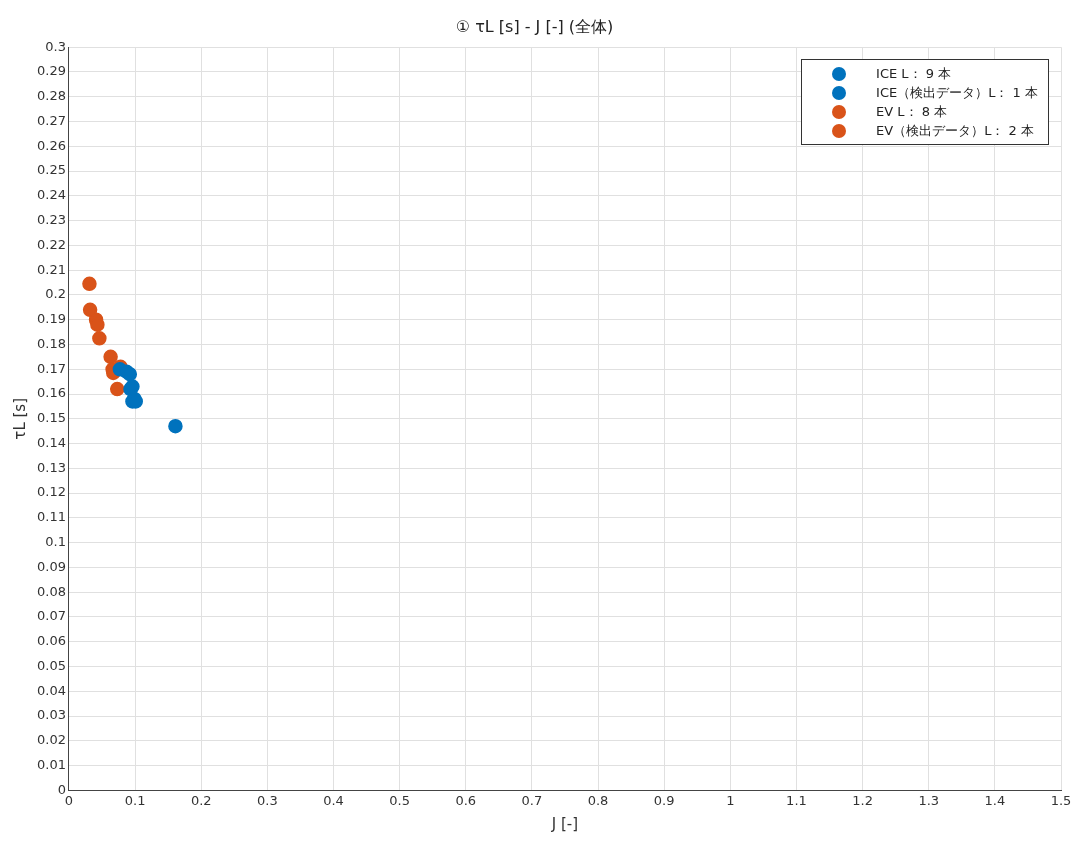  I want to click on x-tick-label: 0.1, so click(135, 800).